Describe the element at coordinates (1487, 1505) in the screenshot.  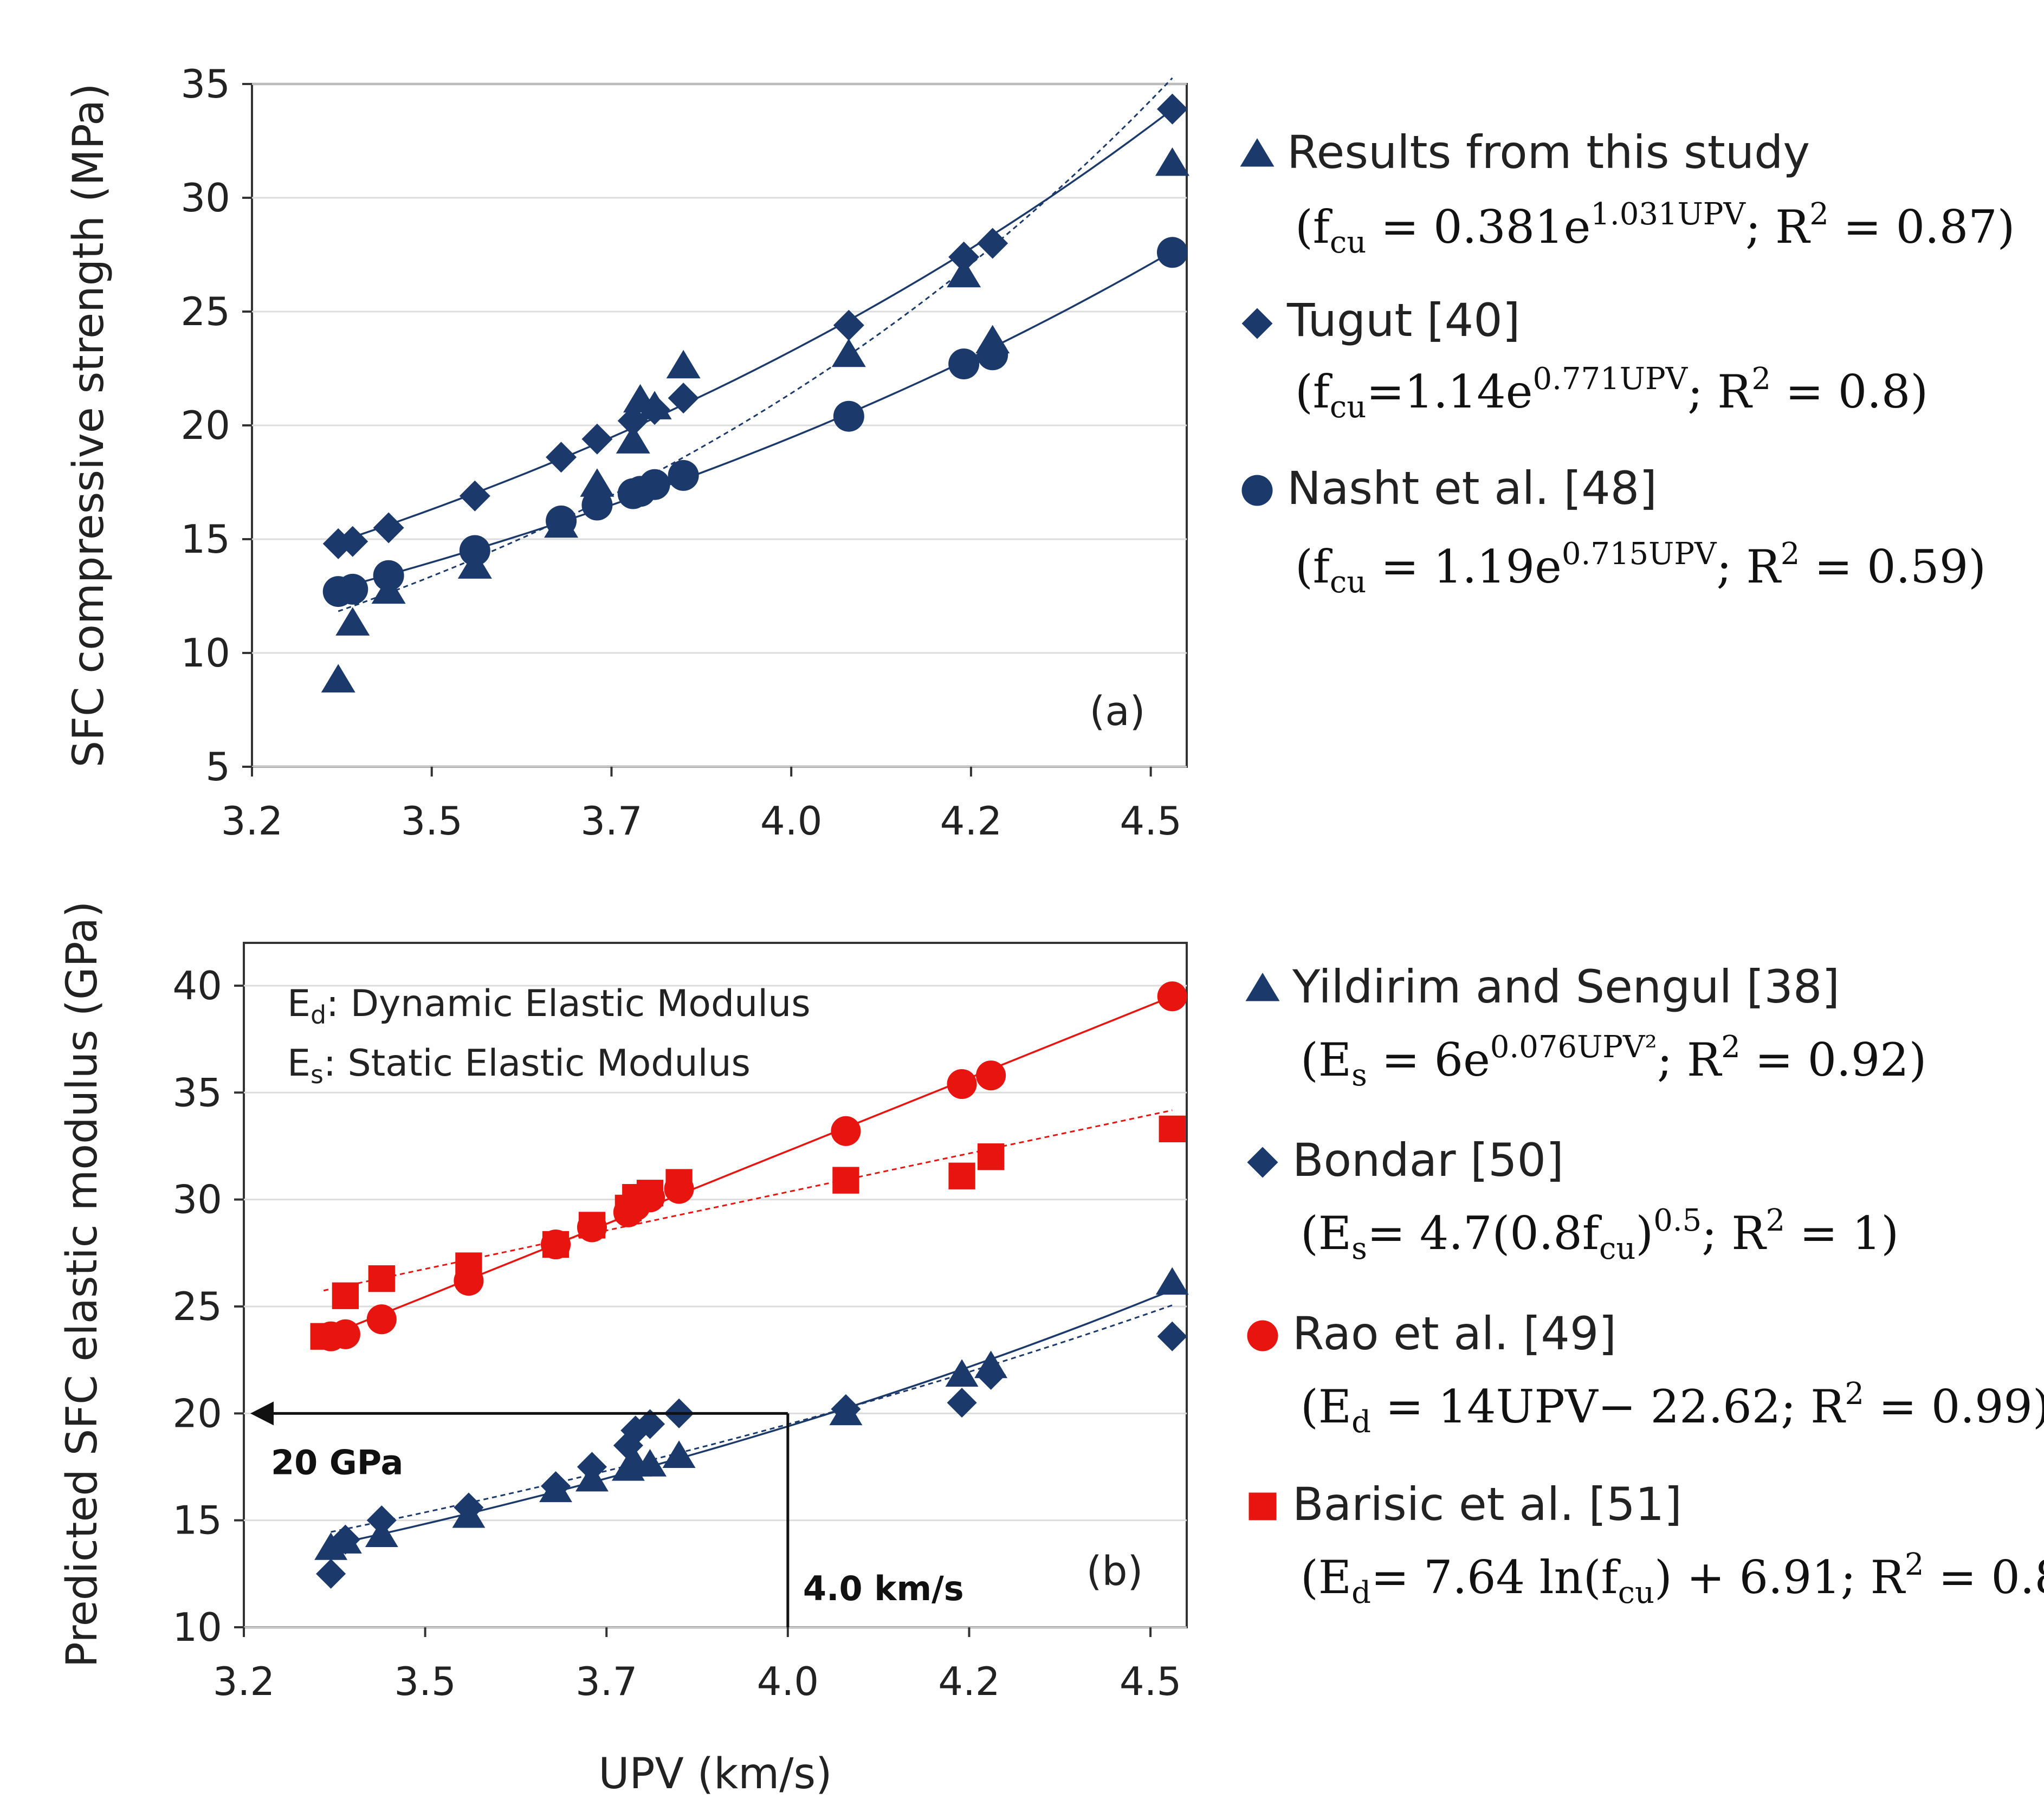
I see `legend-name: Barisic et al. [51]` at that location.